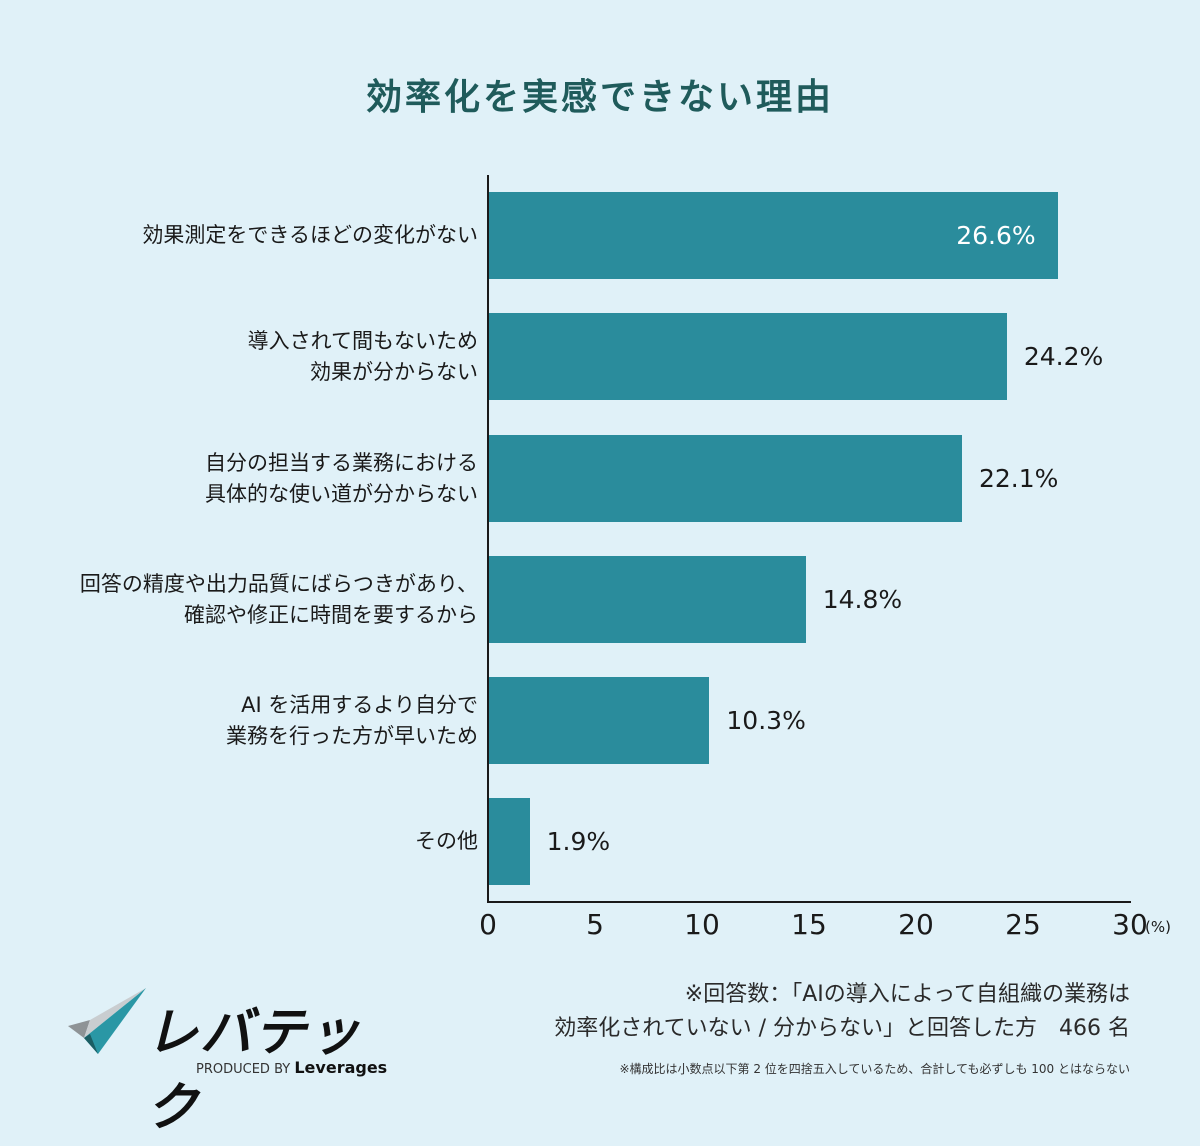 This screenshot has width=1200, height=1146. Describe the element at coordinates (292, 1067) in the screenshot. I see `logo-produced-by: PRODUCED BY Leverages` at that location.